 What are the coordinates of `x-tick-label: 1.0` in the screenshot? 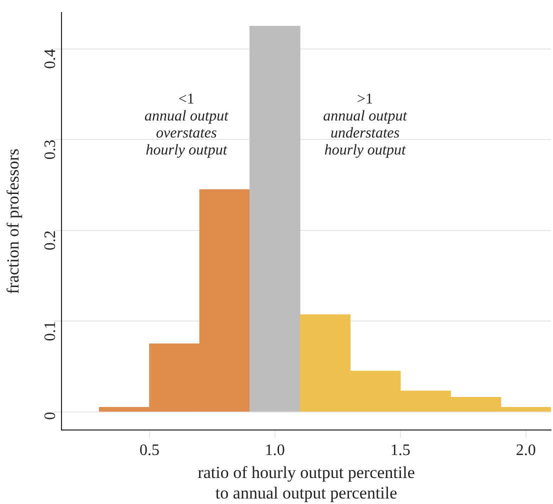 It's located at (274, 450).